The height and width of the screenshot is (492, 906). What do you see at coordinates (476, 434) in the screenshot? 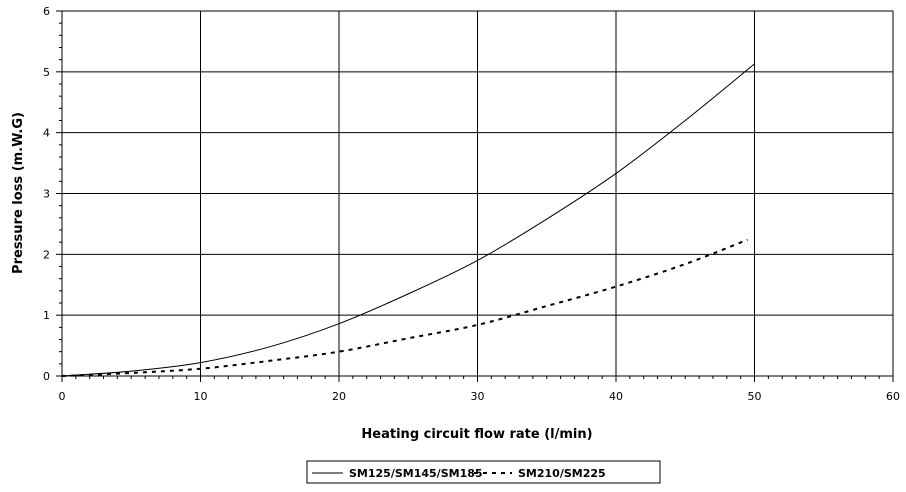
I see `x-axis-title: Heating circuit flow rate (l/min)` at bounding box center [476, 434].